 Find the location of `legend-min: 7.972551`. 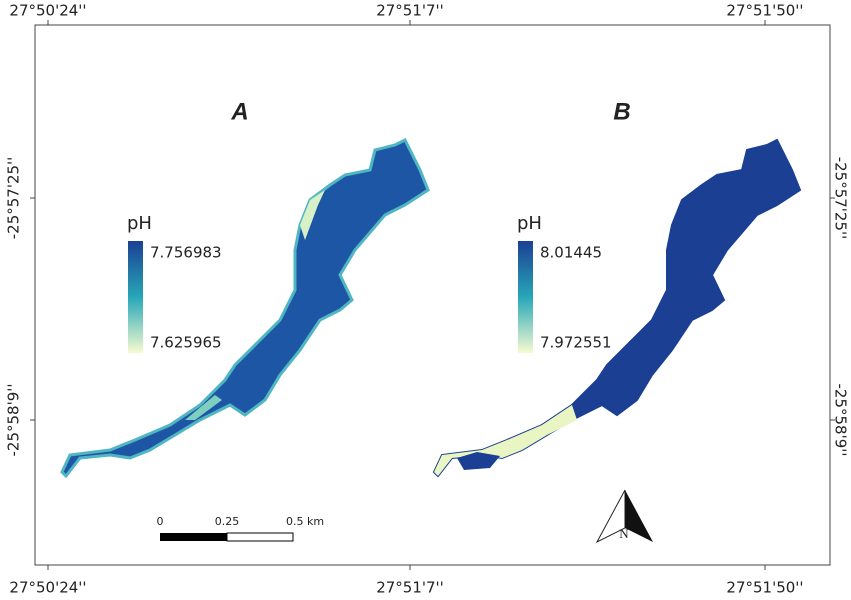

legend-min: 7.972551 is located at coordinates (576, 343).